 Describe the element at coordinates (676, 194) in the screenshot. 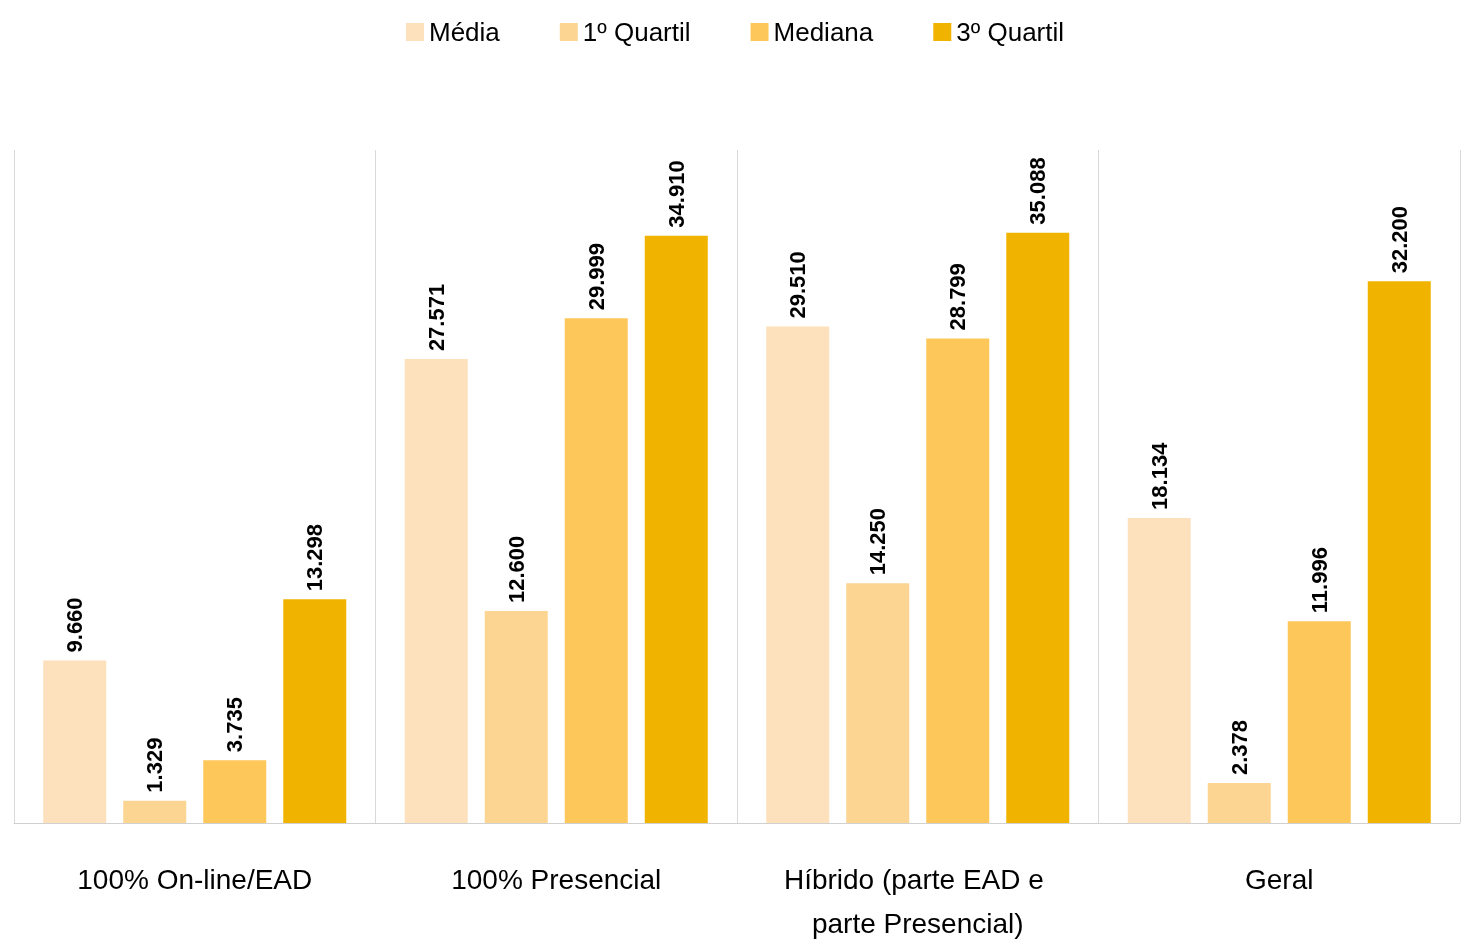

I see `data-label: 34.910` at that location.